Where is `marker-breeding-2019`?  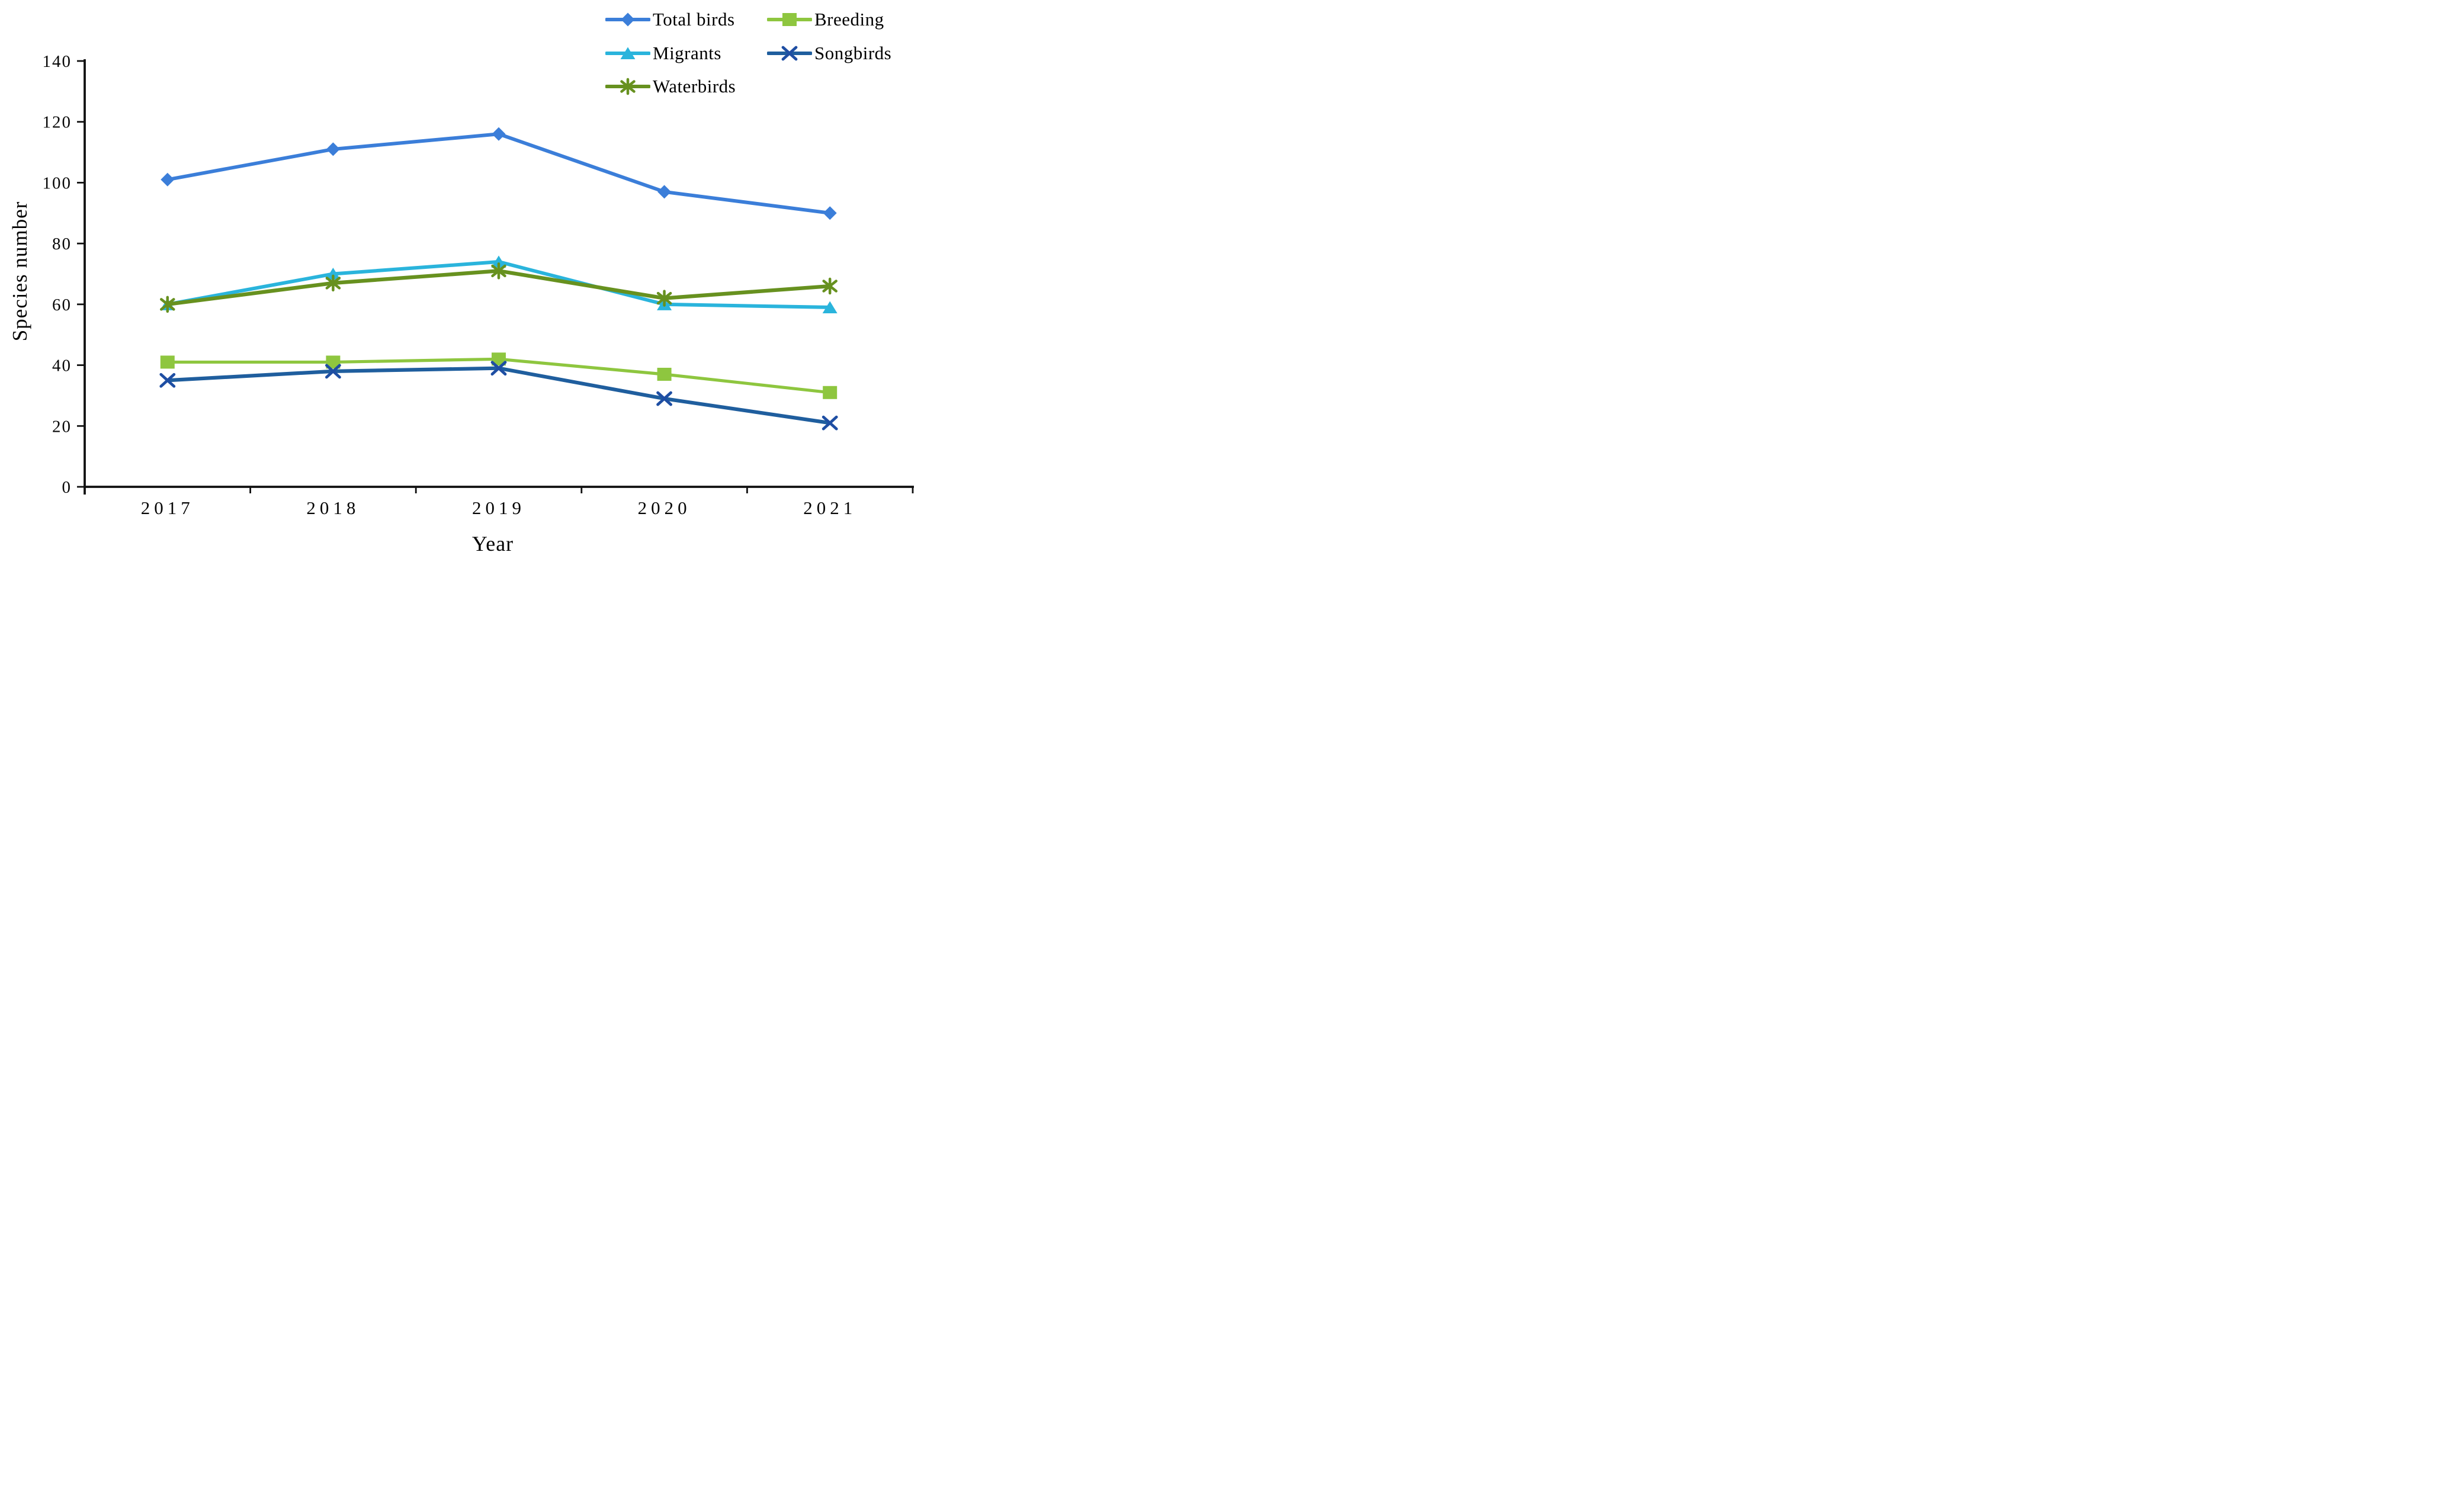
marker-breeding-2019 is located at coordinates (499, 359).